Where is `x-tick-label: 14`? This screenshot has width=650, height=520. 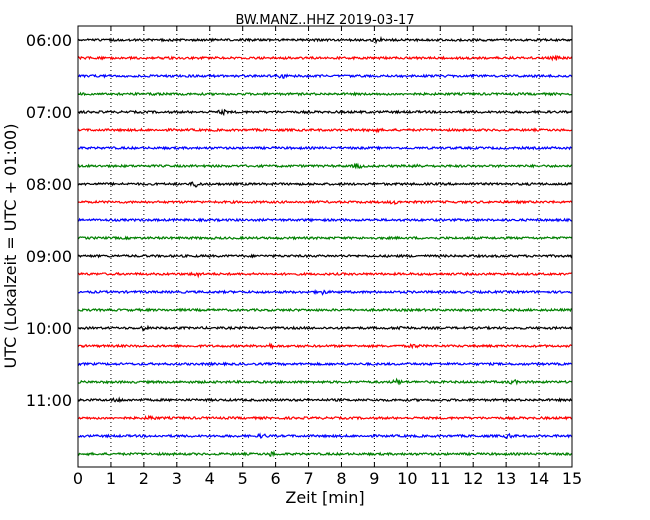 x-tick-label: 14 is located at coordinates (539, 478).